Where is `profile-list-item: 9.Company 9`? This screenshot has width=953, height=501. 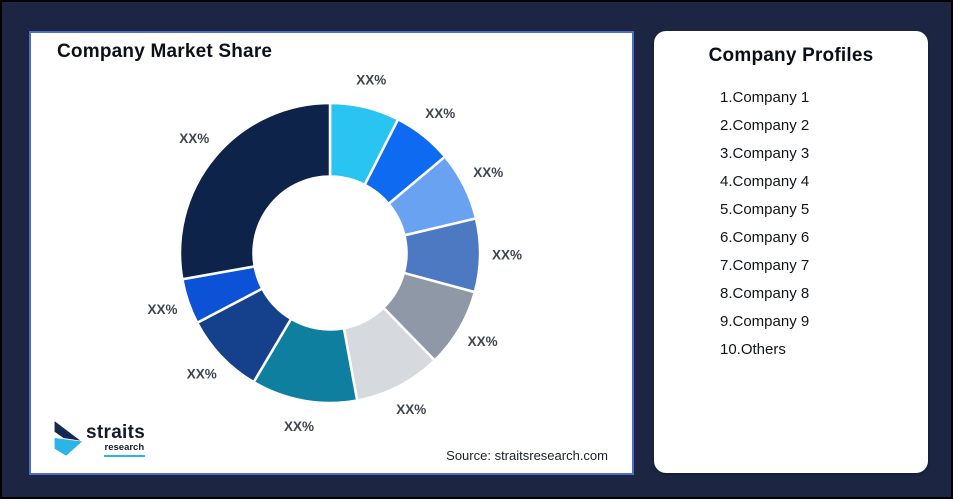
profile-list-item: 9.Company 9 is located at coordinates (765, 321).